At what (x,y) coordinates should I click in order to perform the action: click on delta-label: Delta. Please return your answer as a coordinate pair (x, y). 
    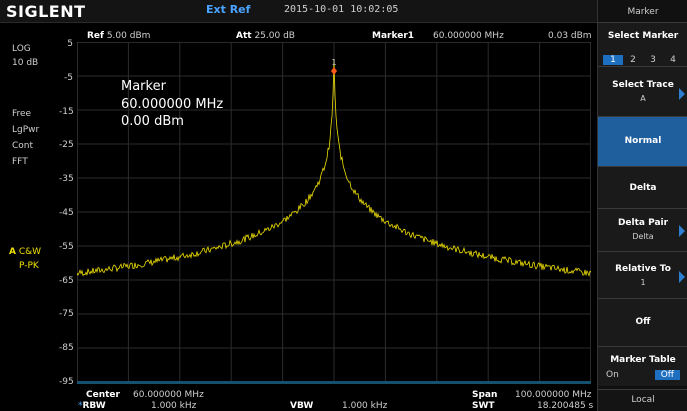
    Looking at the image, I should click on (643, 188).